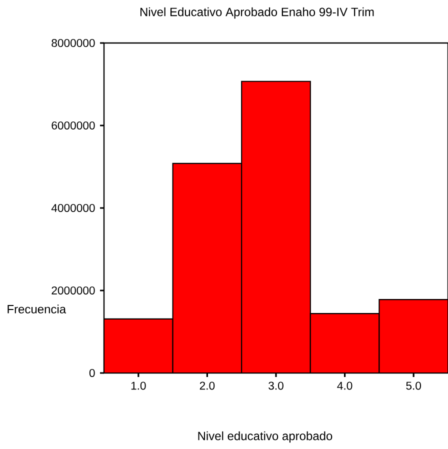 This screenshot has width=448, height=449. Describe the element at coordinates (92, 372) in the screenshot. I see `y-tick-label: 0` at that location.